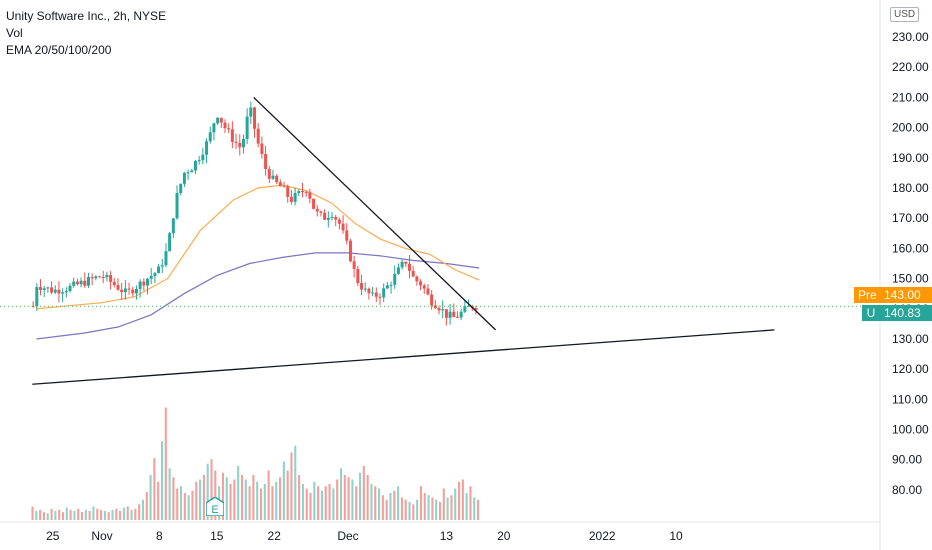 This screenshot has height=550, width=932. What do you see at coordinates (53, 536) in the screenshot?
I see `x-tick-label: 25` at bounding box center [53, 536].